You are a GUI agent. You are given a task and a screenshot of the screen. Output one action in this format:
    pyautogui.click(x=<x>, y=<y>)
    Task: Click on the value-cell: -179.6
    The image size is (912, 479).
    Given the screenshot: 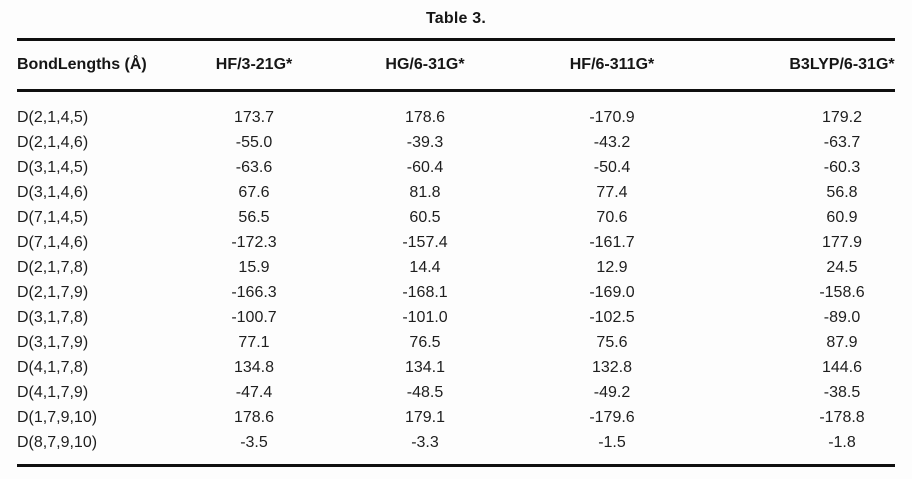 What is the action you would take?
    pyautogui.click(x=612, y=417)
    